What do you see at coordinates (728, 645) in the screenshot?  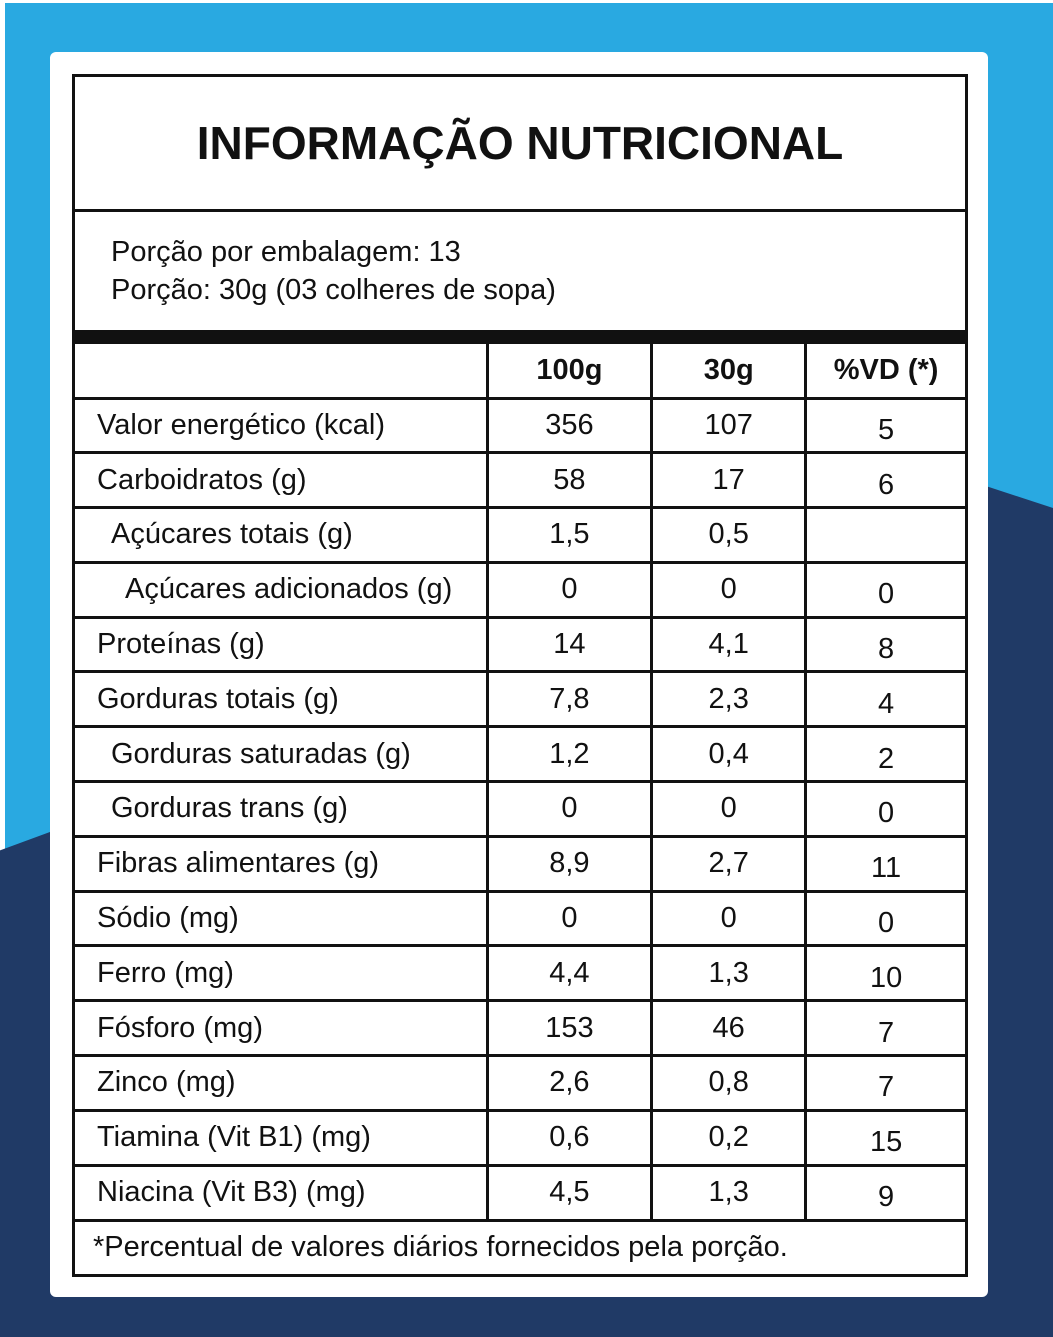 I see `value-30g-cell: 4,1` at bounding box center [728, 645].